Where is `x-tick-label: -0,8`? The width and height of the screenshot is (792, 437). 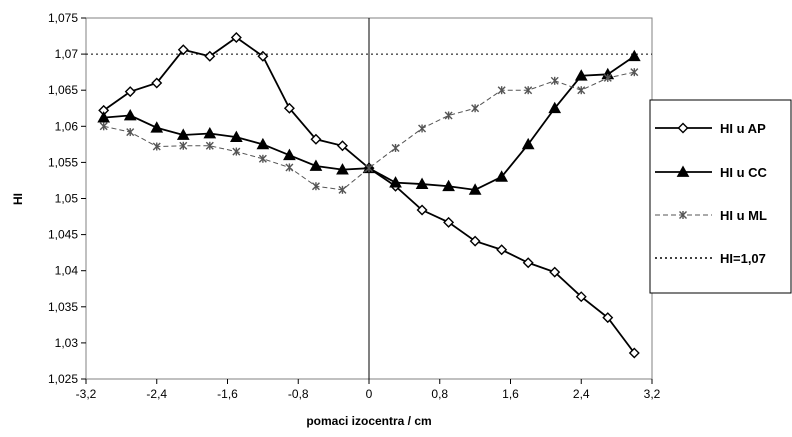
x-tick-label: -0,8 is located at coordinates (298, 394).